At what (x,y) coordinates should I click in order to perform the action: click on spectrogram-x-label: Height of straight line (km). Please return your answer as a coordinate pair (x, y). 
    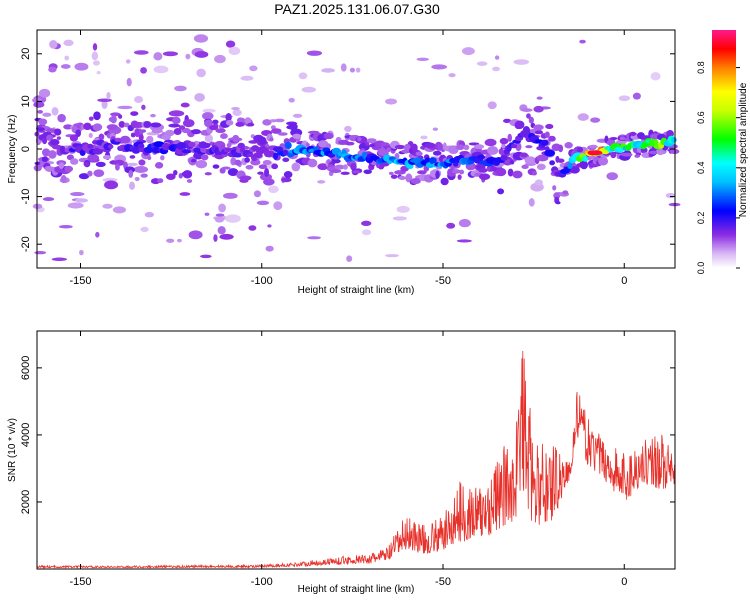
    Looking at the image, I should click on (356, 290).